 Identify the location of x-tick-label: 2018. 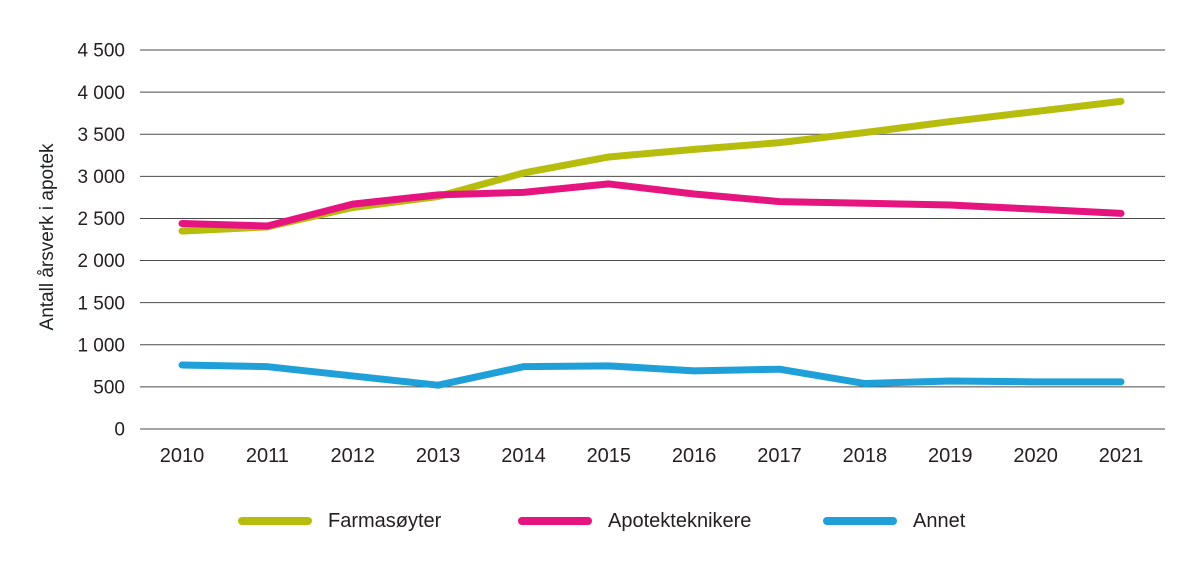
(865, 456).